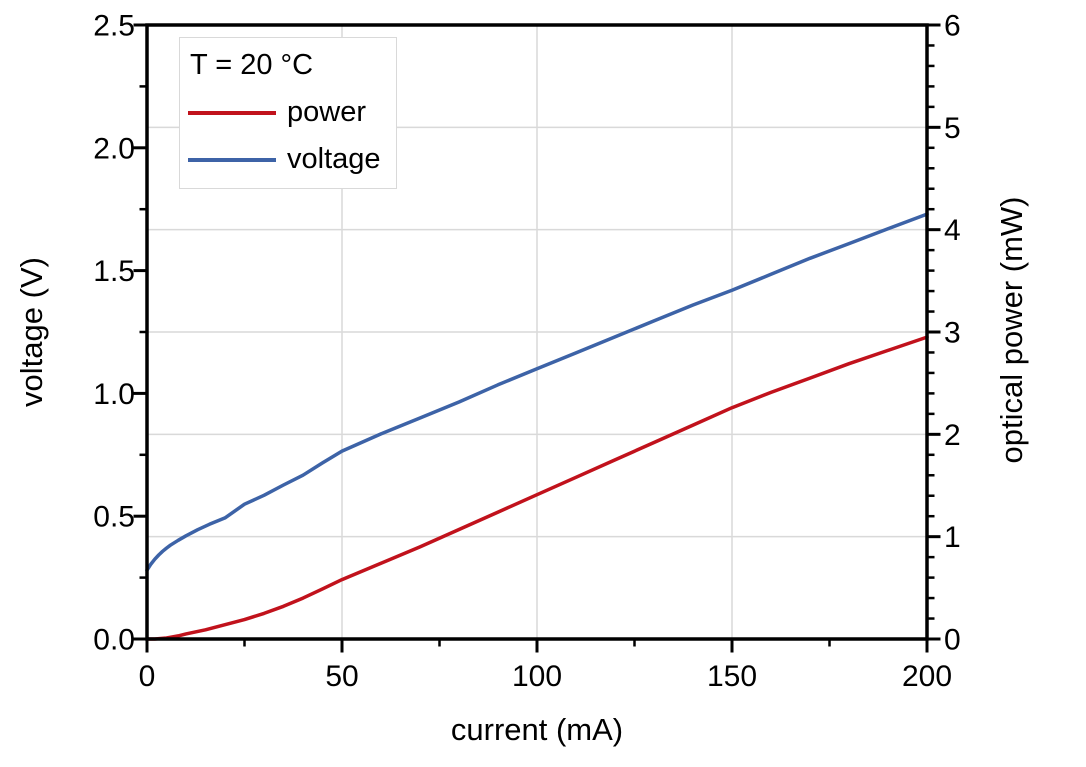 The height and width of the screenshot is (767, 1086). Describe the element at coordinates (147, 676) in the screenshot. I see `x-tick-label: 0` at that location.